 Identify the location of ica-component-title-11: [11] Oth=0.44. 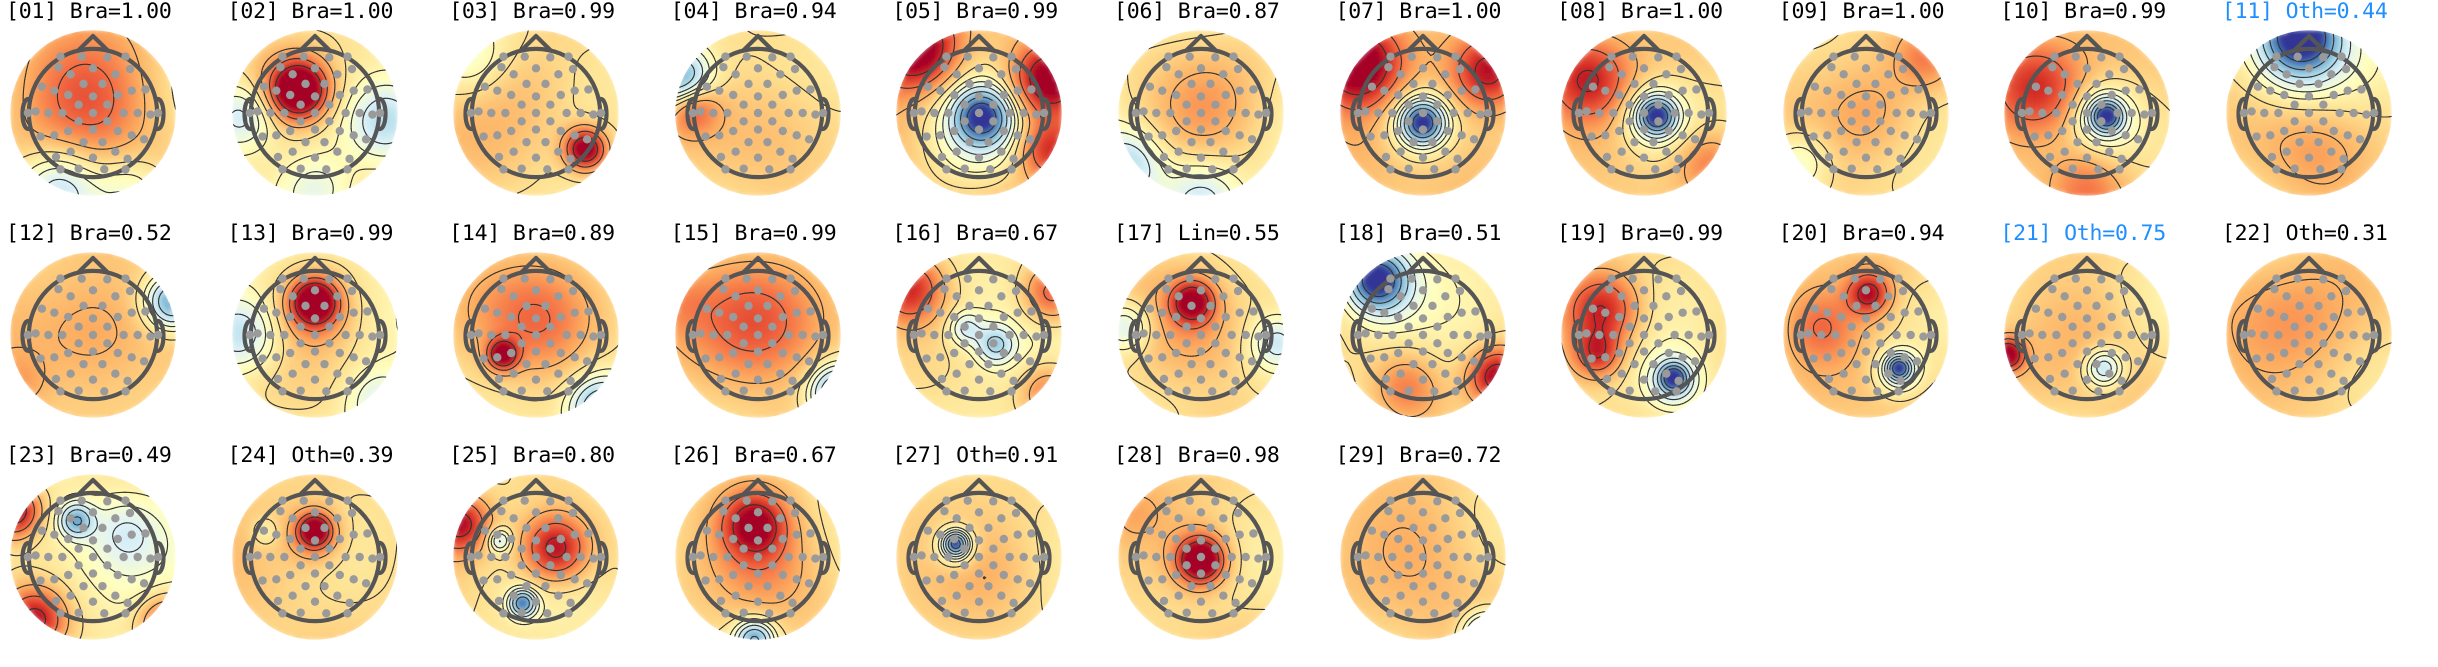
(2327, 12).